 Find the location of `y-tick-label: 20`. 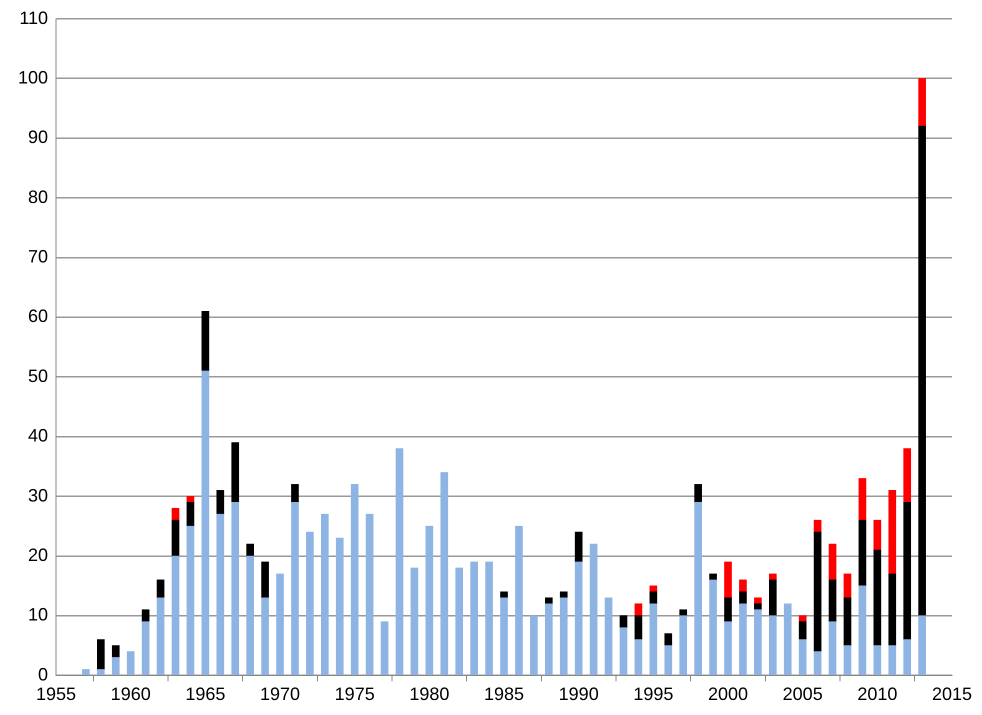

y-tick-label: 20 is located at coordinates (38, 554).